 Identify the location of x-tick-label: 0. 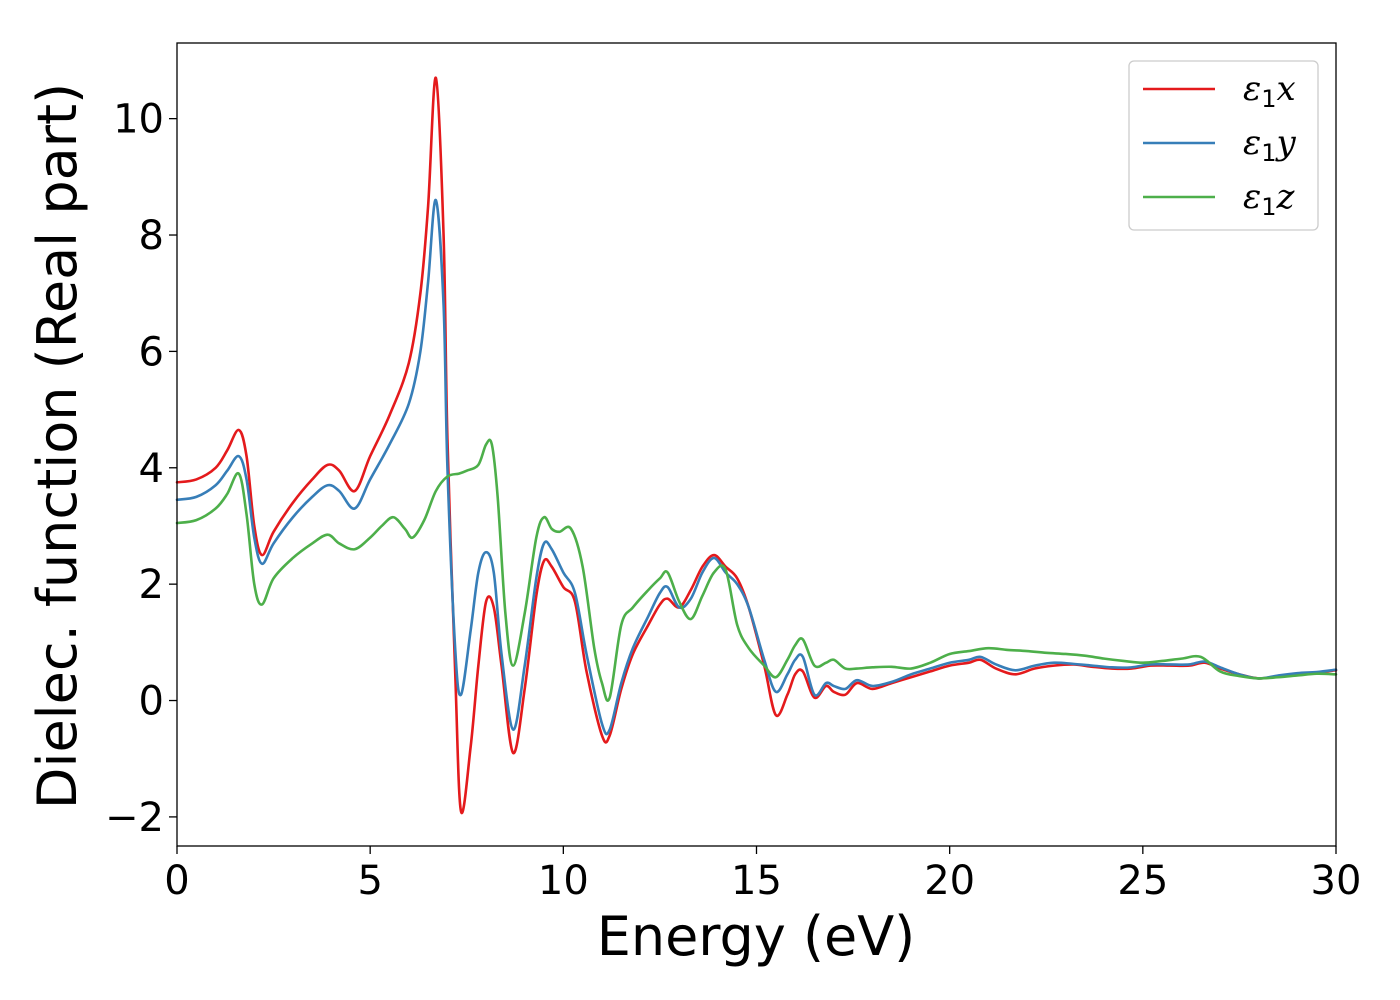
(176, 881).